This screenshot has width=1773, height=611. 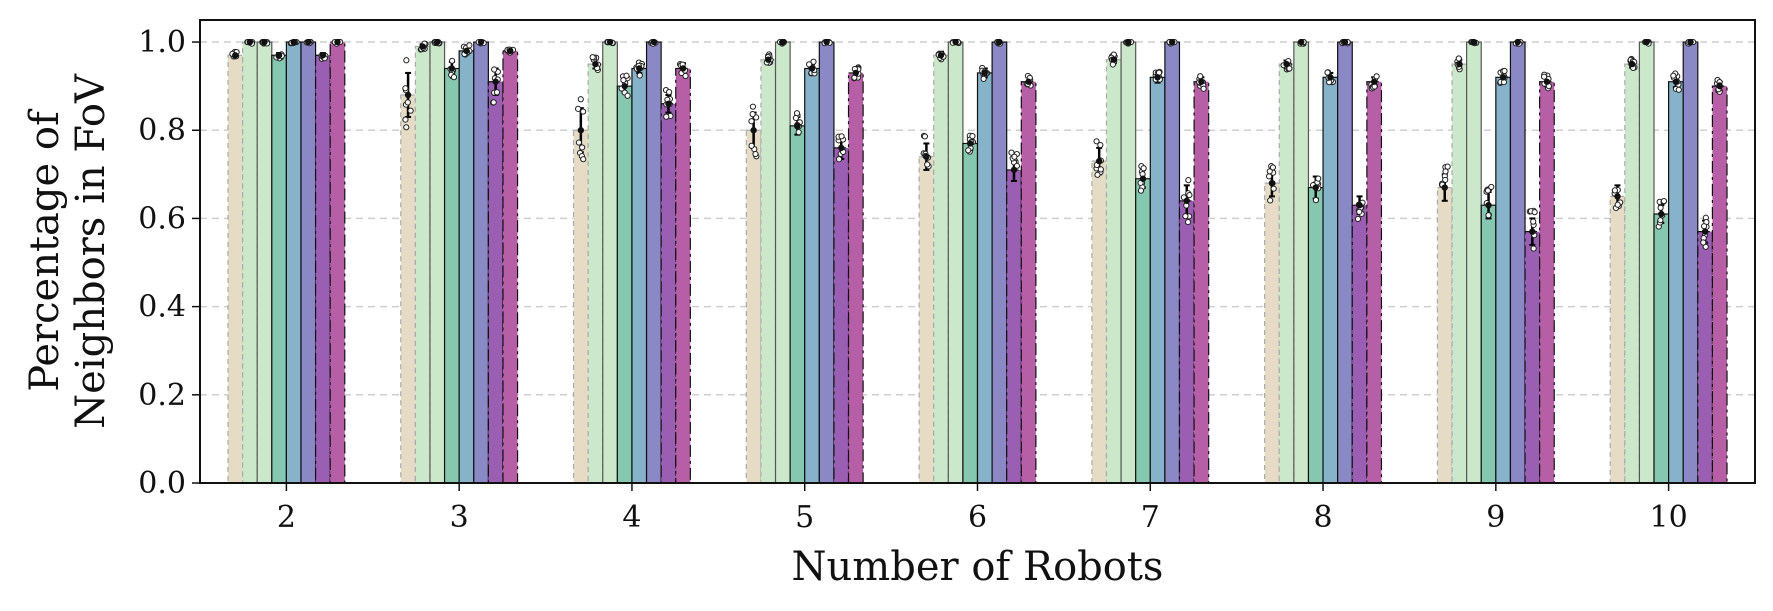 What do you see at coordinates (162, 307) in the screenshot?
I see `y-tick-label: 0.4` at bounding box center [162, 307].